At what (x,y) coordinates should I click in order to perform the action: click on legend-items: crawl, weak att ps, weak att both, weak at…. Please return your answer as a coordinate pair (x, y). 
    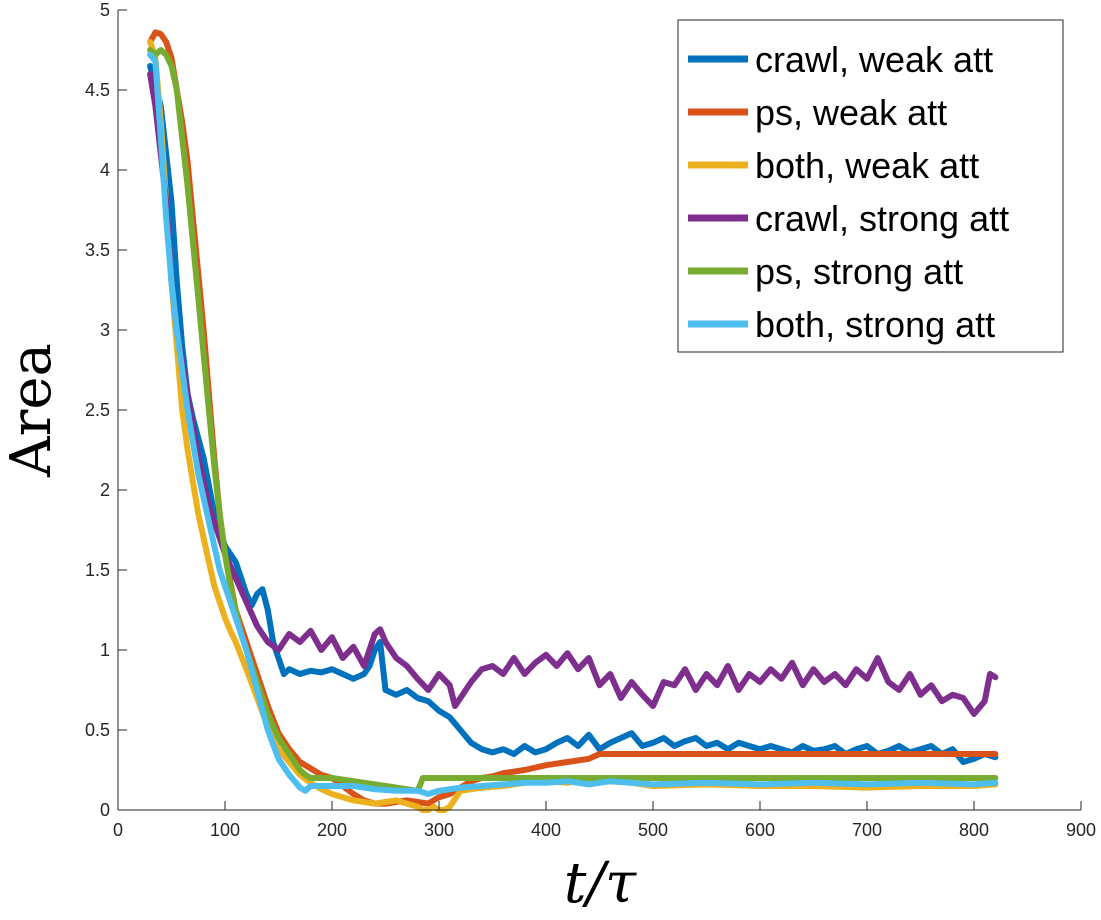
    Looking at the image, I should click on (848, 192).